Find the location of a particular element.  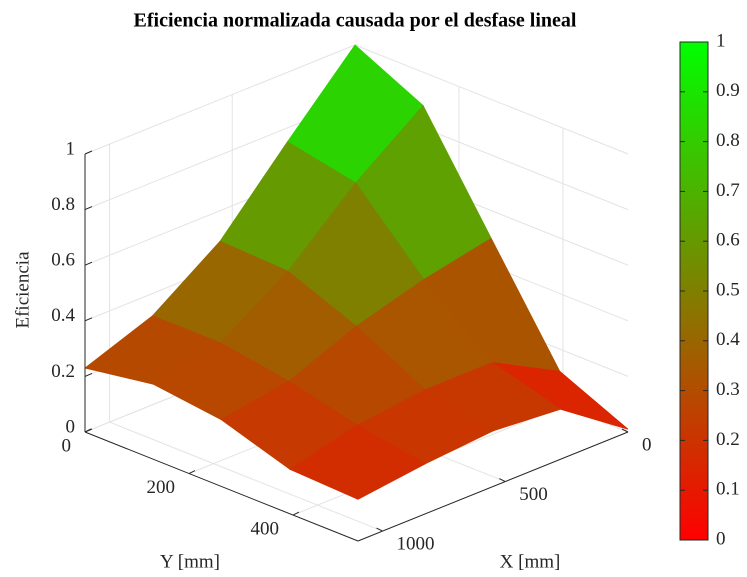

x-tick-label: 500 is located at coordinates (533, 494).